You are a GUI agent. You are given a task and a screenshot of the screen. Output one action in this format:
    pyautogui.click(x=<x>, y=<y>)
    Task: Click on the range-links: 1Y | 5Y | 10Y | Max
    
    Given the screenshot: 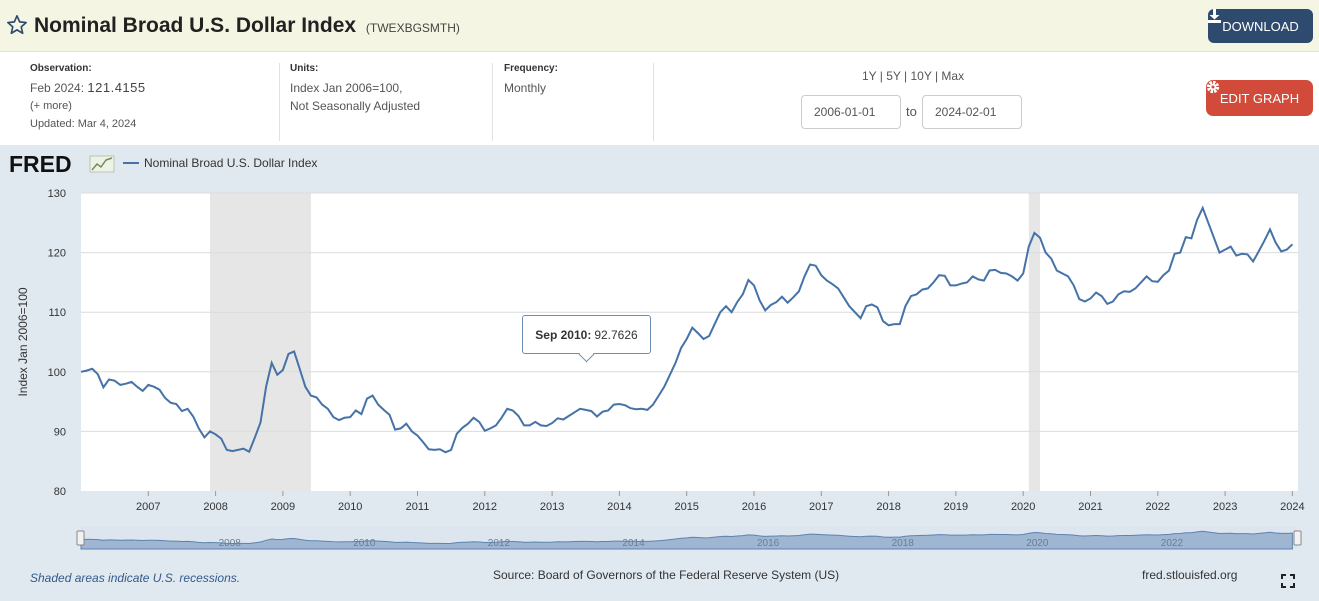 What is the action you would take?
    pyautogui.click(x=913, y=76)
    